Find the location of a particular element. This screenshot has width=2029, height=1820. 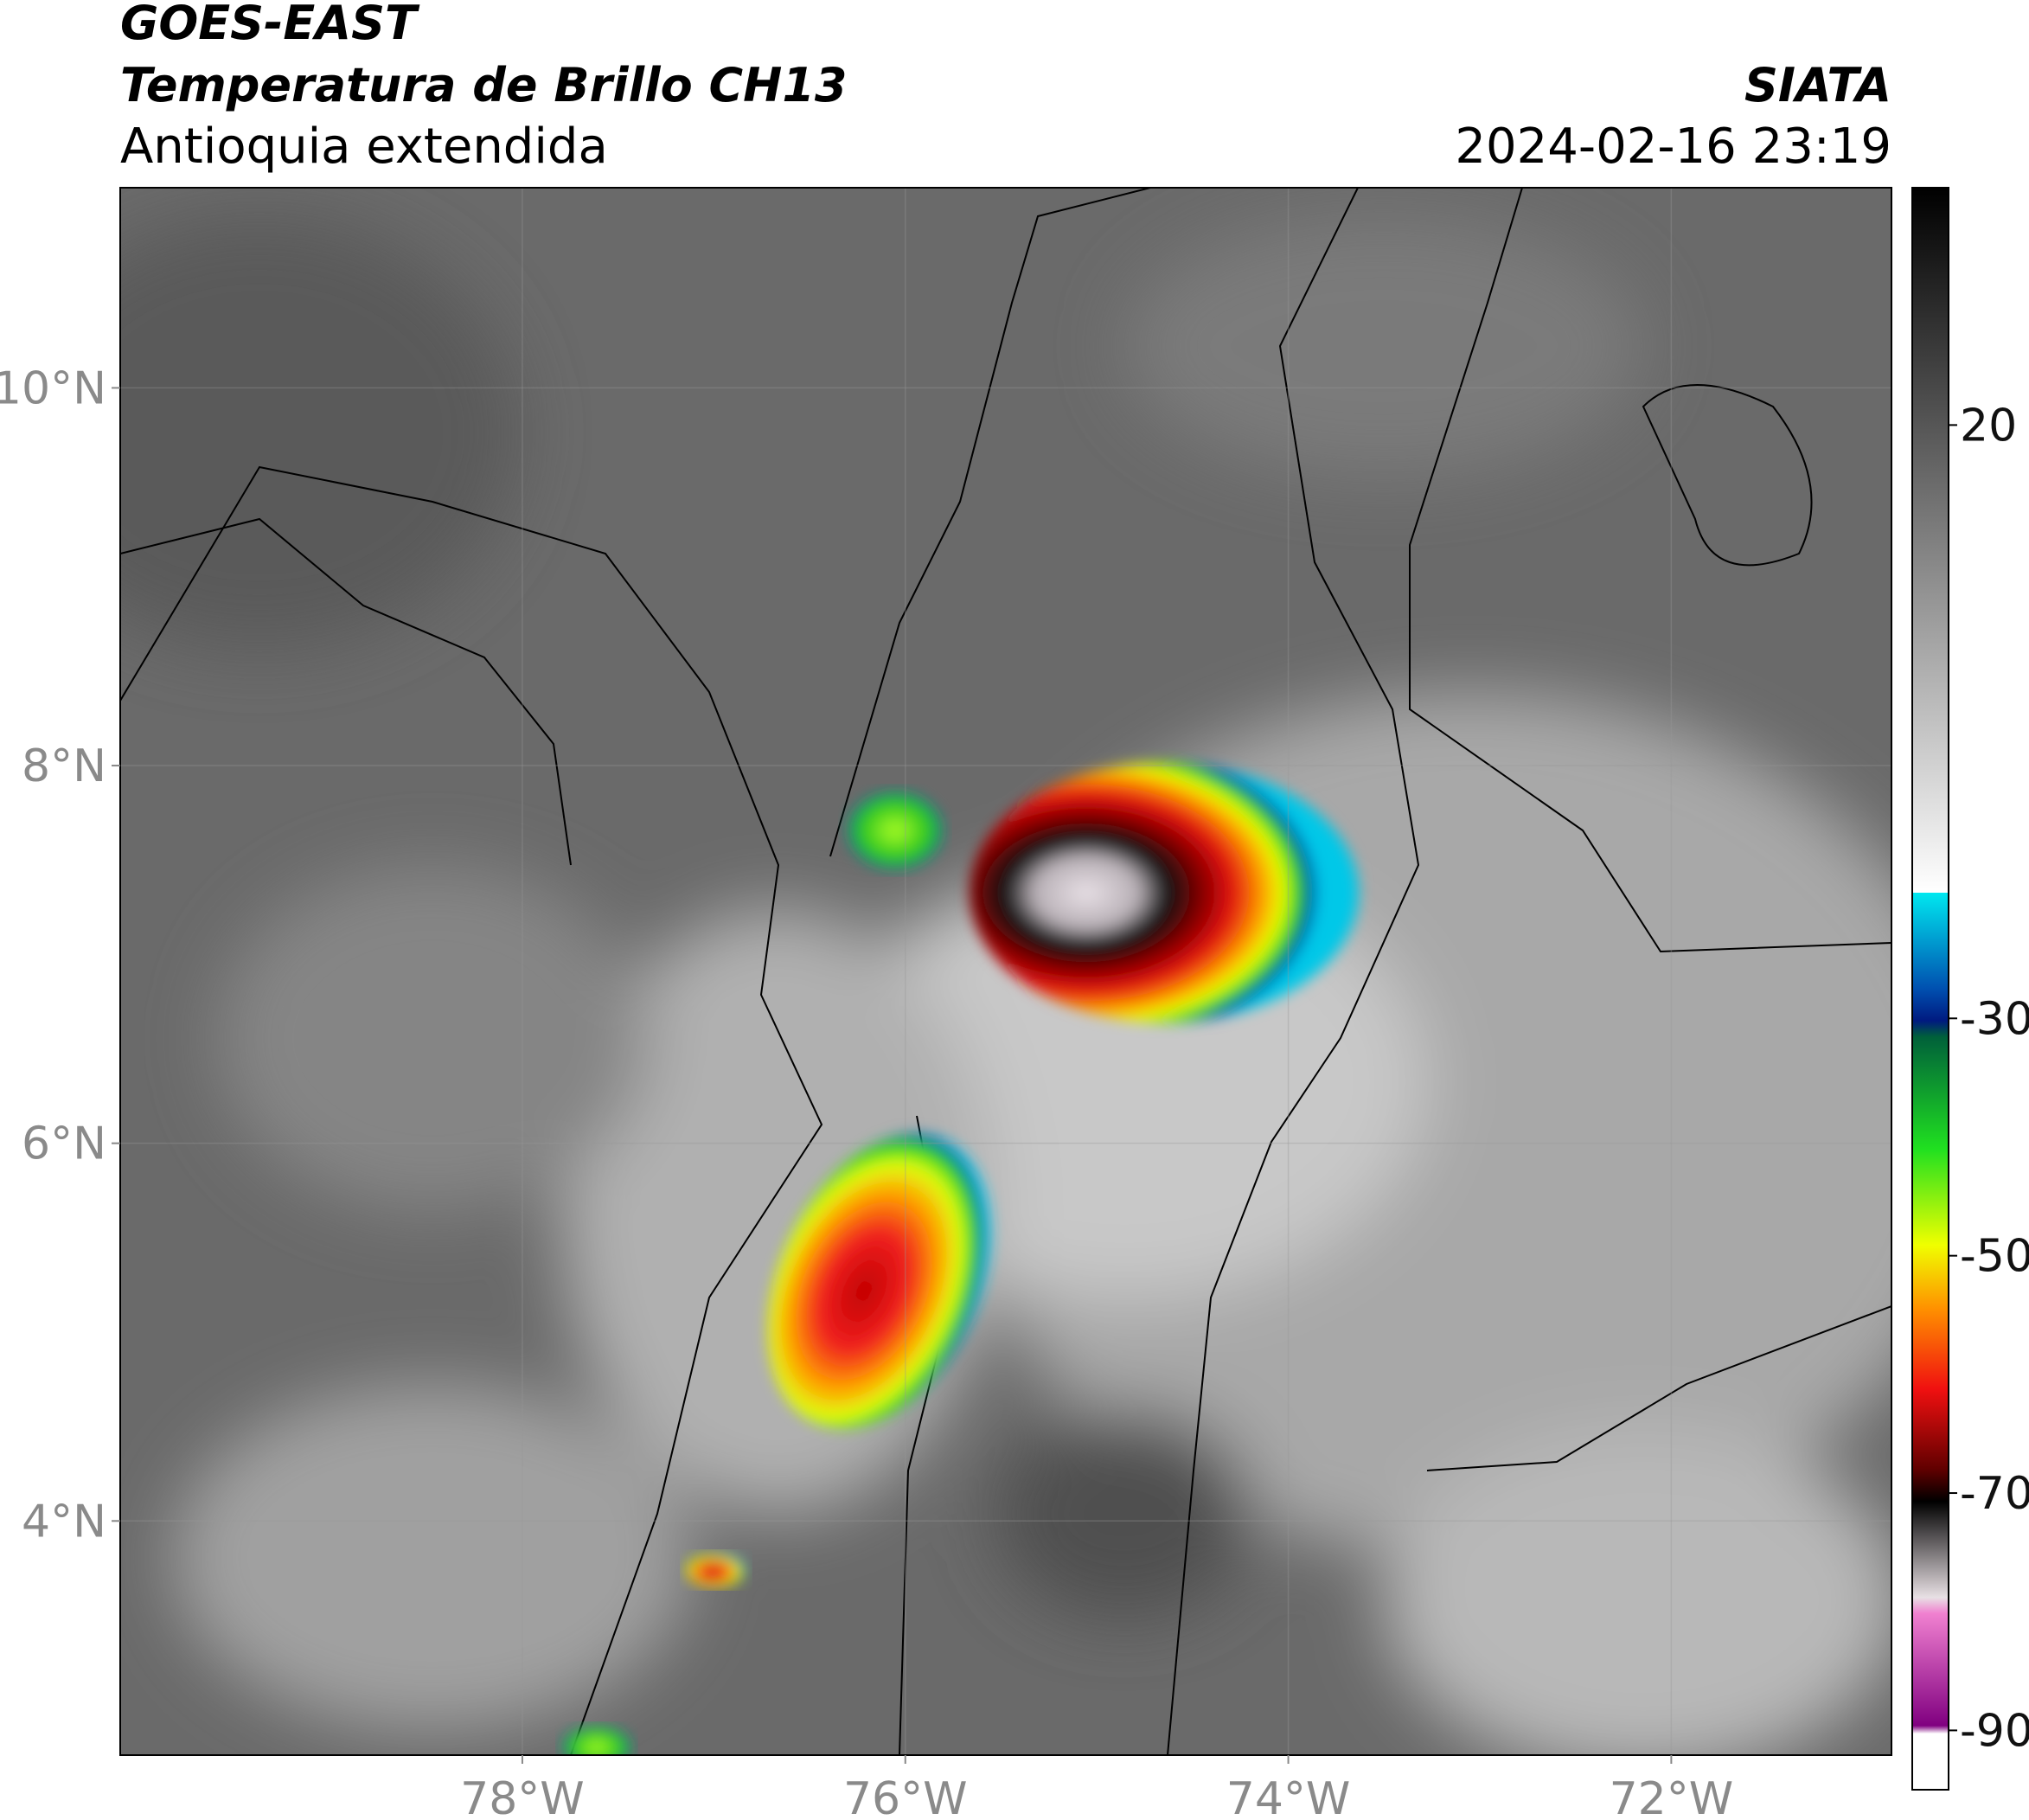

source: SIATA is located at coordinates (1817, 85).